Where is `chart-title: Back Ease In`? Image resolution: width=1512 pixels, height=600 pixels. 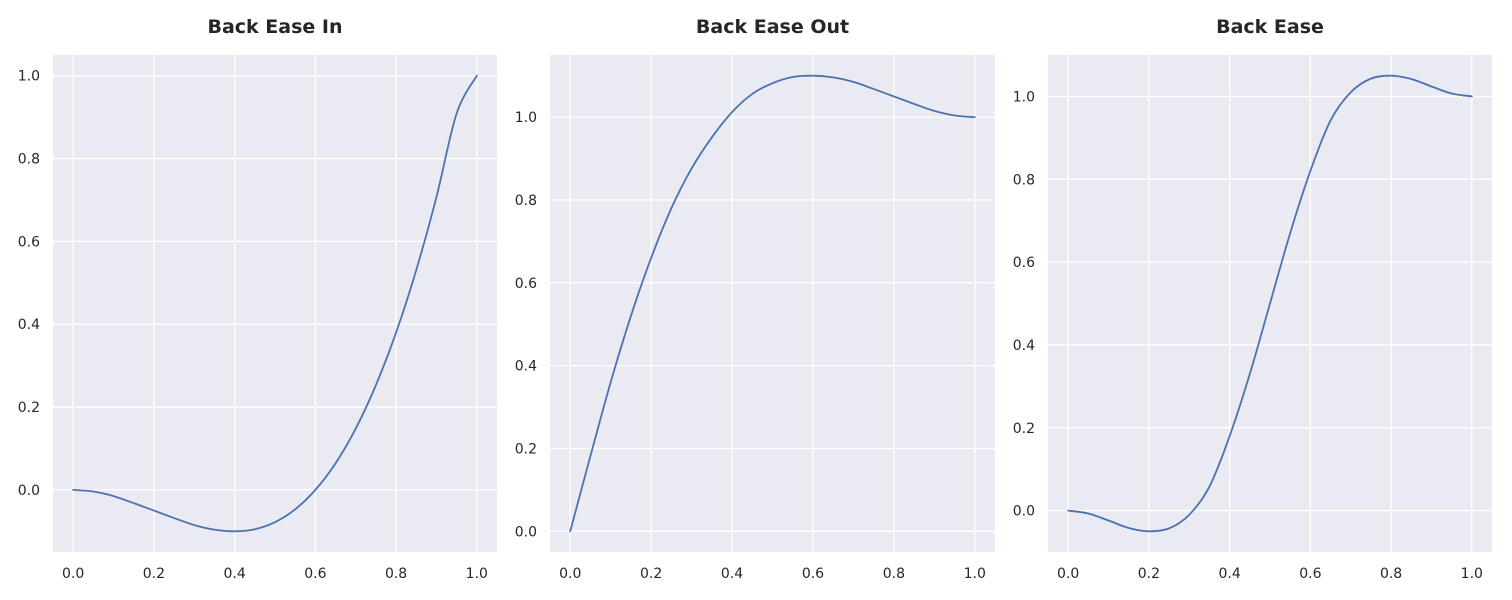
chart-title: Back Ease In is located at coordinates (274, 27).